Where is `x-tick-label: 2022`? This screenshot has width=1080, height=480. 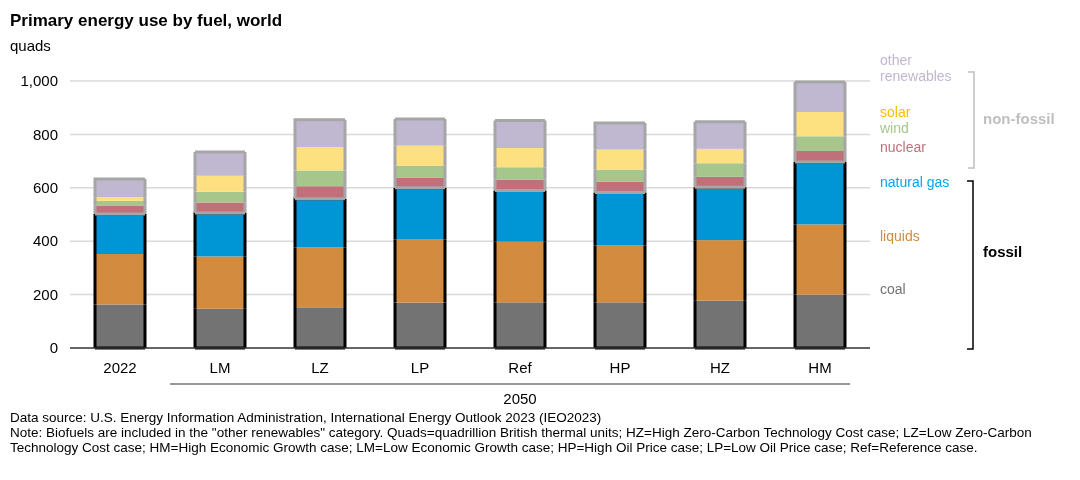
x-tick-label: 2022 is located at coordinates (120, 367).